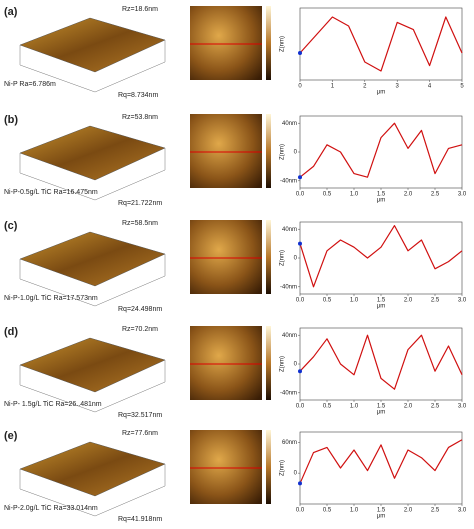  What do you see at coordinates (300, 87) in the screenshot?
I see `x-tick-label: 0` at bounding box center [300, 87].